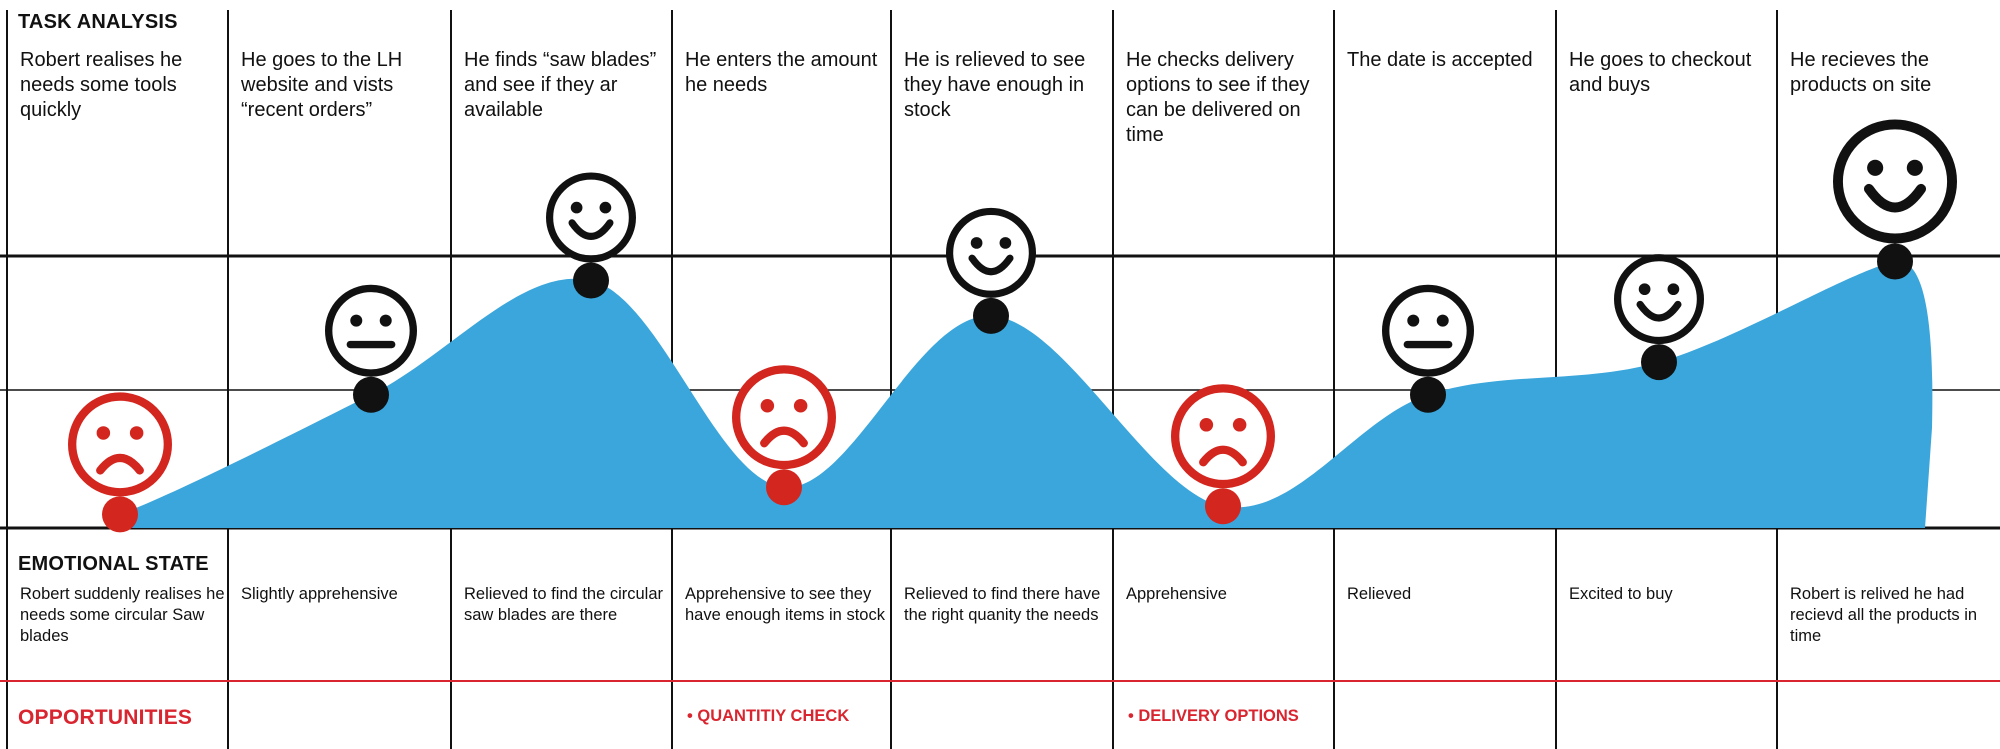 The height and width of the screenshot is (749, 2000). I want to click on opportunities-heading: OPPORTUNITIES, so click(105, 717).